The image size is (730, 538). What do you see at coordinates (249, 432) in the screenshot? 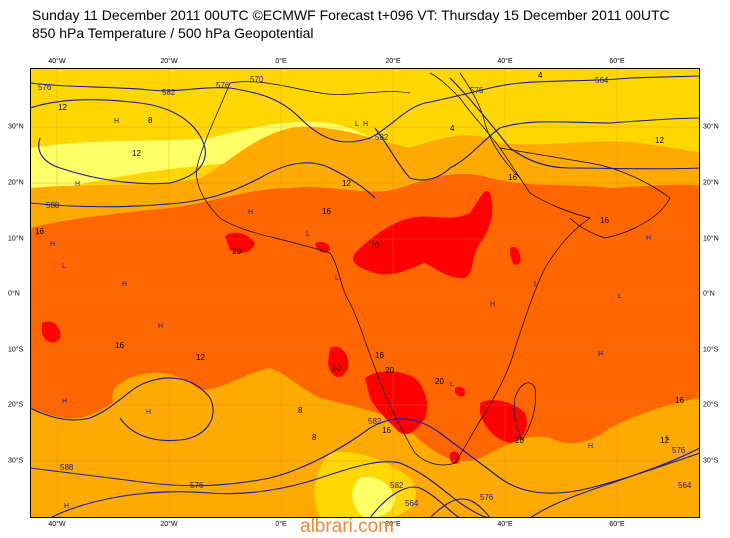
I see `temp-band-warm` at bounding box center [249, 432].